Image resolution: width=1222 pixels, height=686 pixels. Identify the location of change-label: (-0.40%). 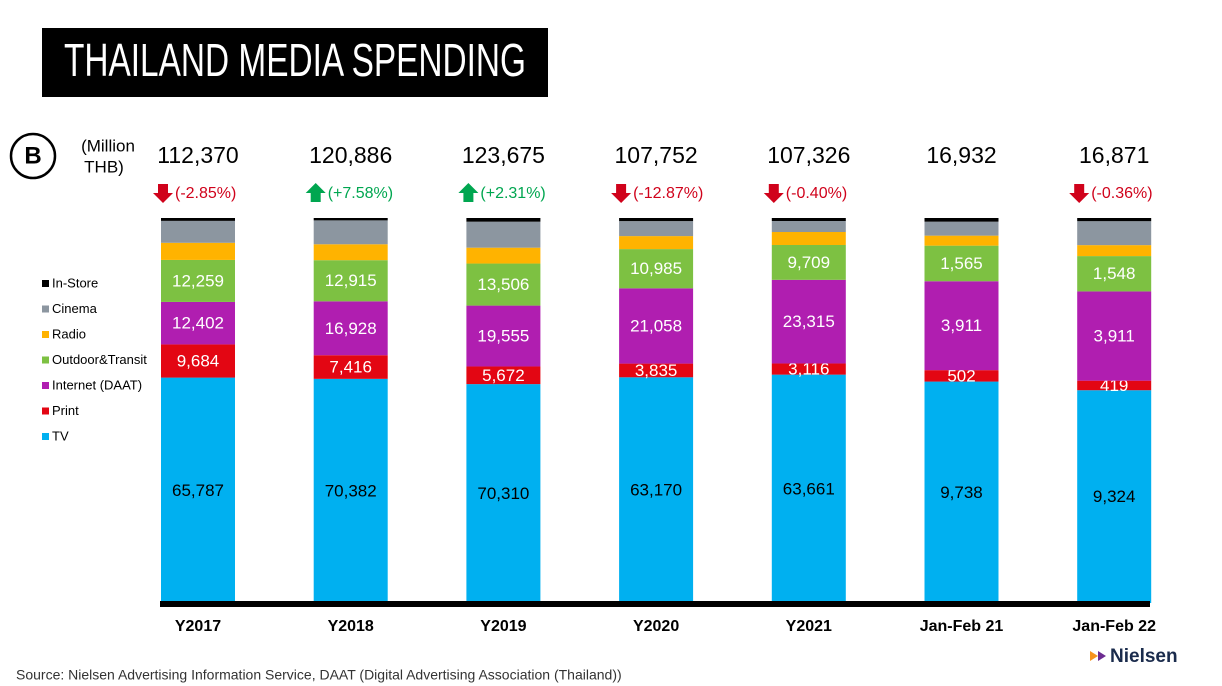
(816, 193).